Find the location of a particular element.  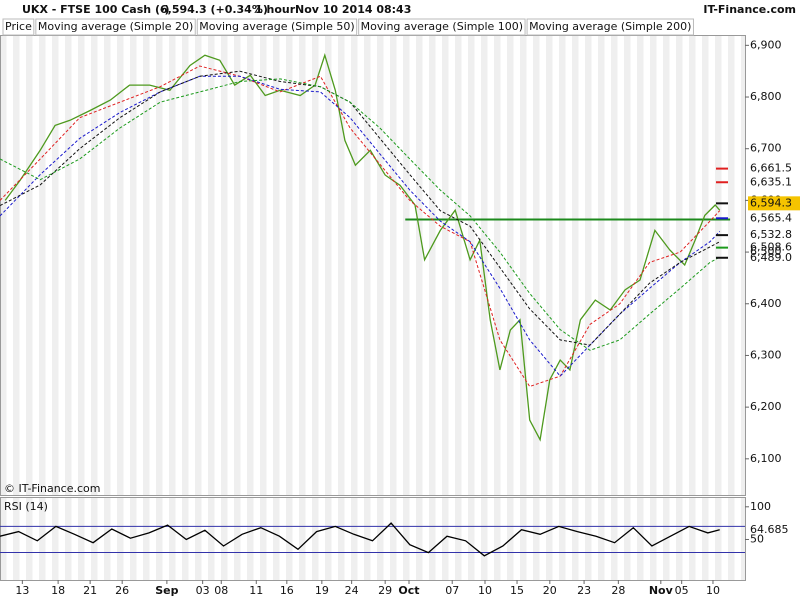

price-label: 6,508.6 is located at coordinates (771, 247).